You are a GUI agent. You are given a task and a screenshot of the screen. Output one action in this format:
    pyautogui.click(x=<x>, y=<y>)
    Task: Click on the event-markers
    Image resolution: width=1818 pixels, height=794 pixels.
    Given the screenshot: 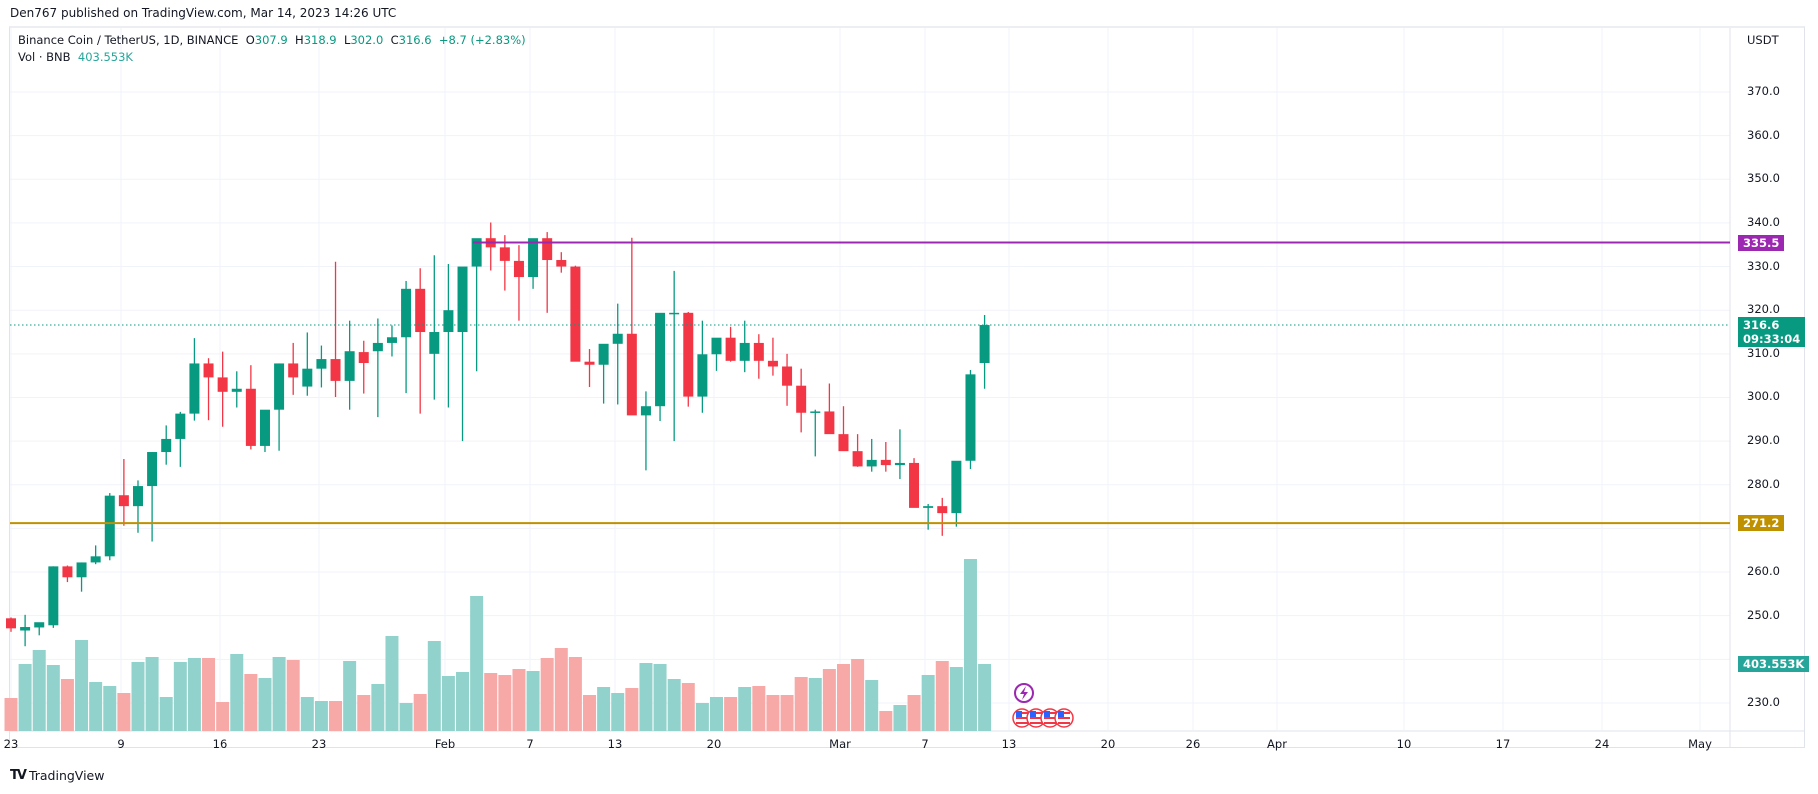 What is the action you would take?
    pyautogui.click(x=1043, y=705)
    